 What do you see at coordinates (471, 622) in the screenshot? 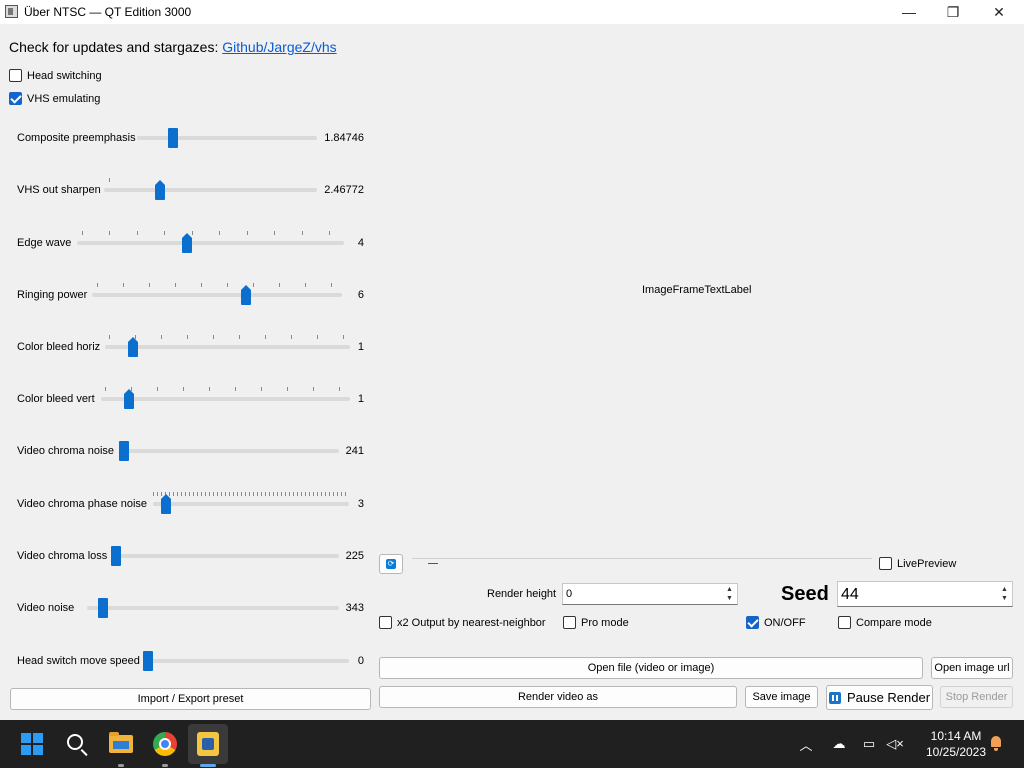
I see `x2-output-label: x2 Output by nearest-neighbor` at bounding box center [471, 622].